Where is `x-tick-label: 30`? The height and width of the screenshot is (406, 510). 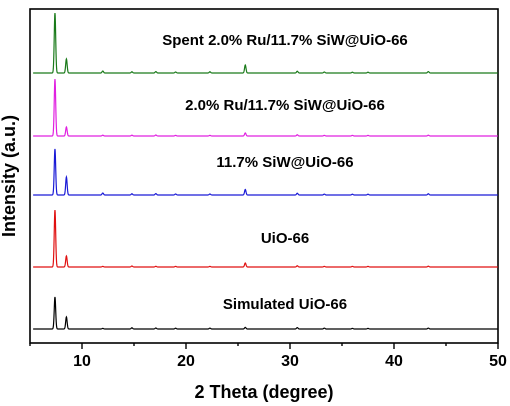
x-tick-label: 30 is located at coordinates (290, 361).